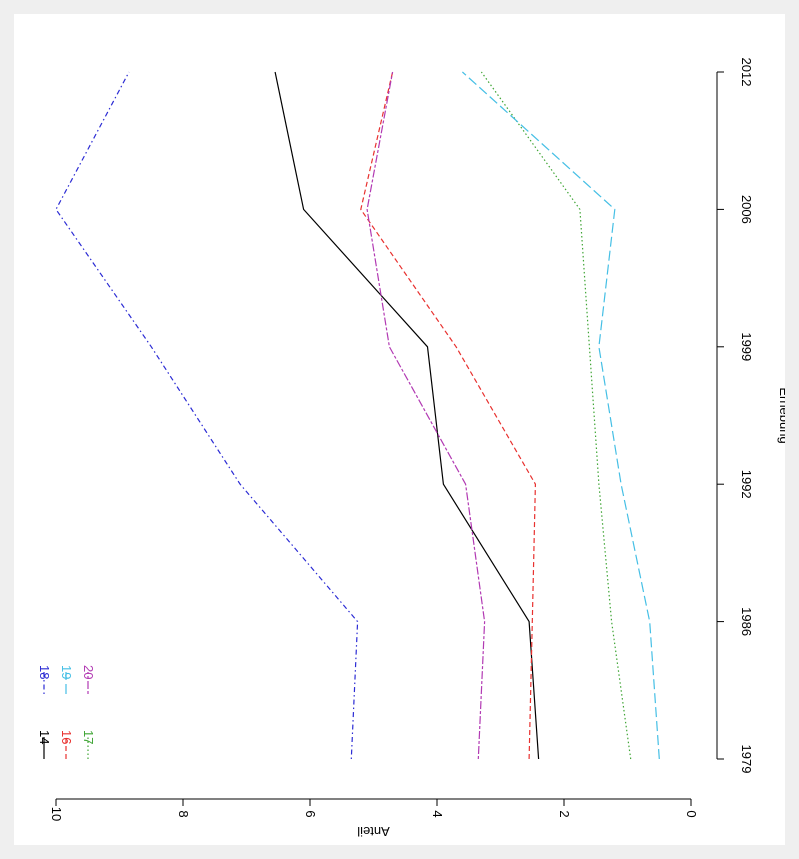  What do you see at coordinates (44, 672) in the screenshot?
I see `legend-label-18: 18` at bounding box center [44, 672].